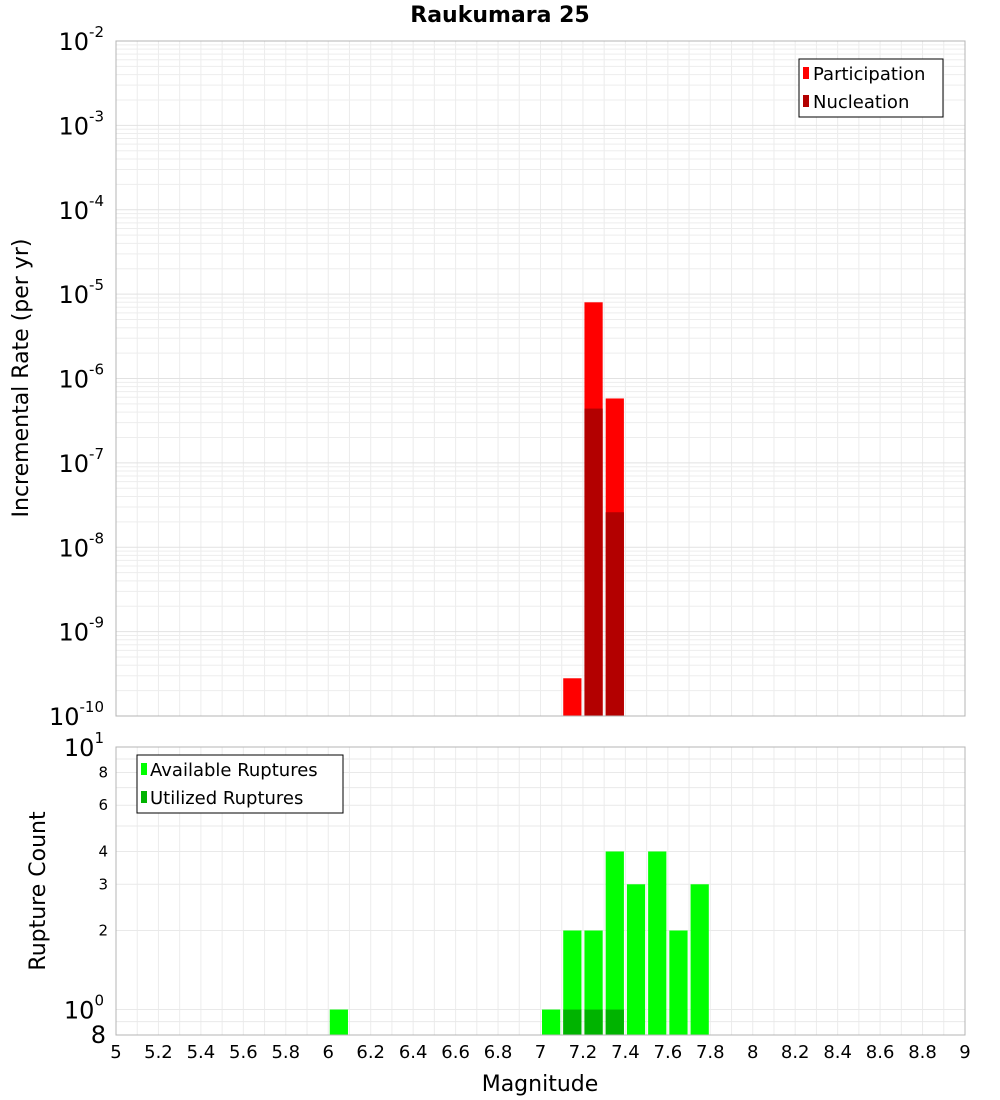 The height and width of the screenshot is (1100, 1000). Describe the element at coordinates (455, 1052) in the screenshot. I see `x-tick-label: 6.6` at that location.